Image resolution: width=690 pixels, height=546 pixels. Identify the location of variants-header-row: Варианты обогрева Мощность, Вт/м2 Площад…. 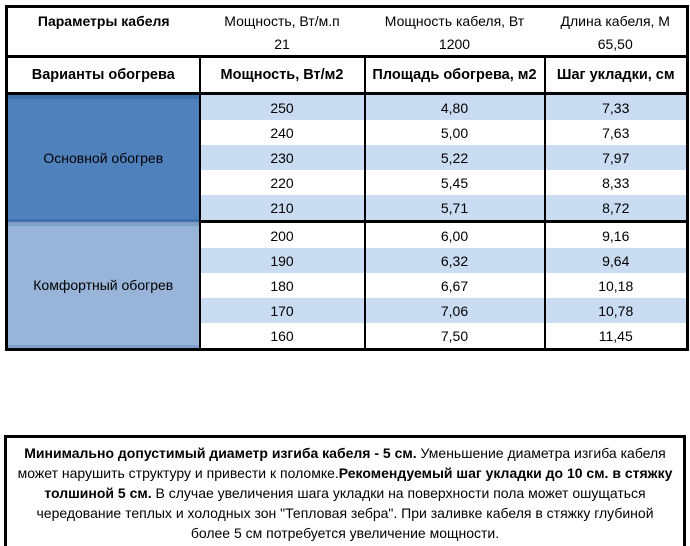
(347, 75).